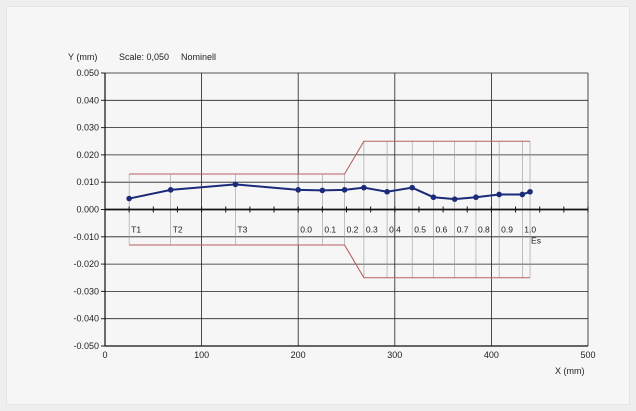 Image resolution: width=636 pixels, height=411 pixels. What do you see at coordinates (330, 157) in the screenshot?
I see `upper-tolerance-line` at bounding box center [330, 157].